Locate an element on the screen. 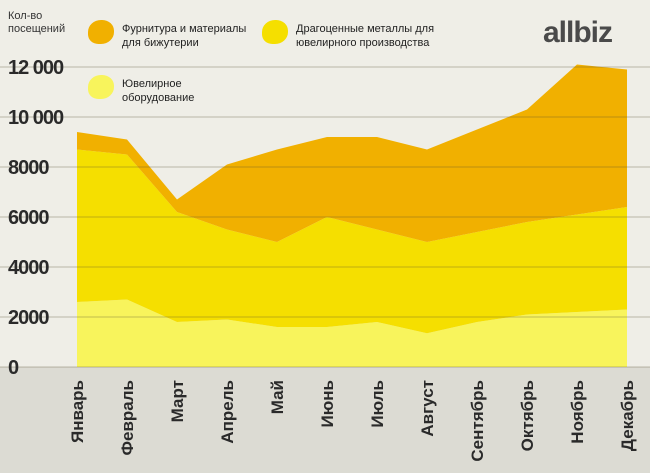  x-tick-label: Февраль is located at coordinates (127, 418).